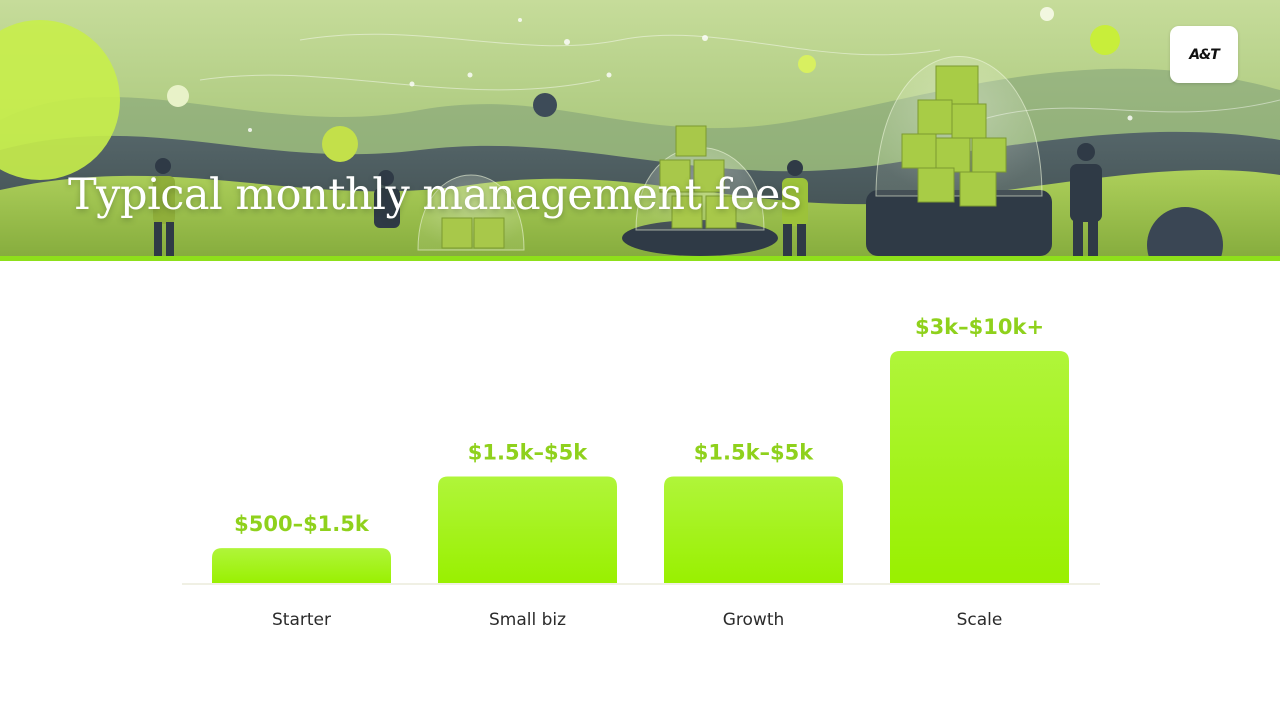  What do you see at coordinates (302, 524) in the screenshot?
I see `value-label: $500–$1.5k` at bounding box center [302, 524].